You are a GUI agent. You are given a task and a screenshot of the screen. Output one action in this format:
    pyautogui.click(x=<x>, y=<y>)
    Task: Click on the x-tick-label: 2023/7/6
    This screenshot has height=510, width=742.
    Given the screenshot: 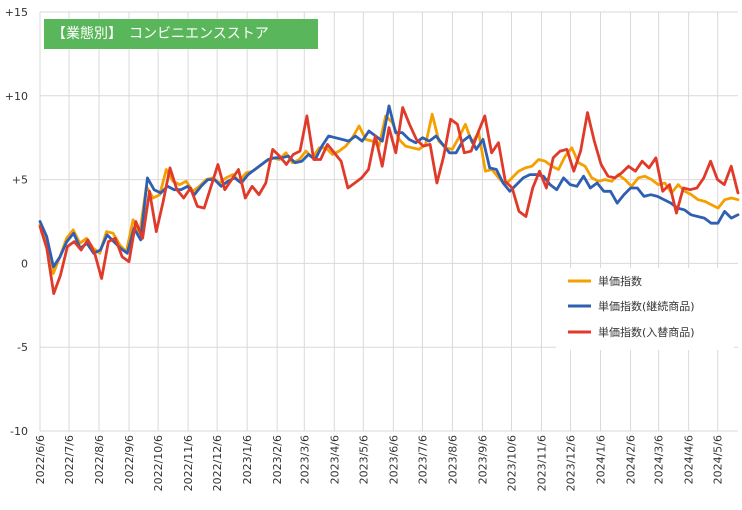 What is the action you would take?
    pyautogui.click(x=422, y=459)
    